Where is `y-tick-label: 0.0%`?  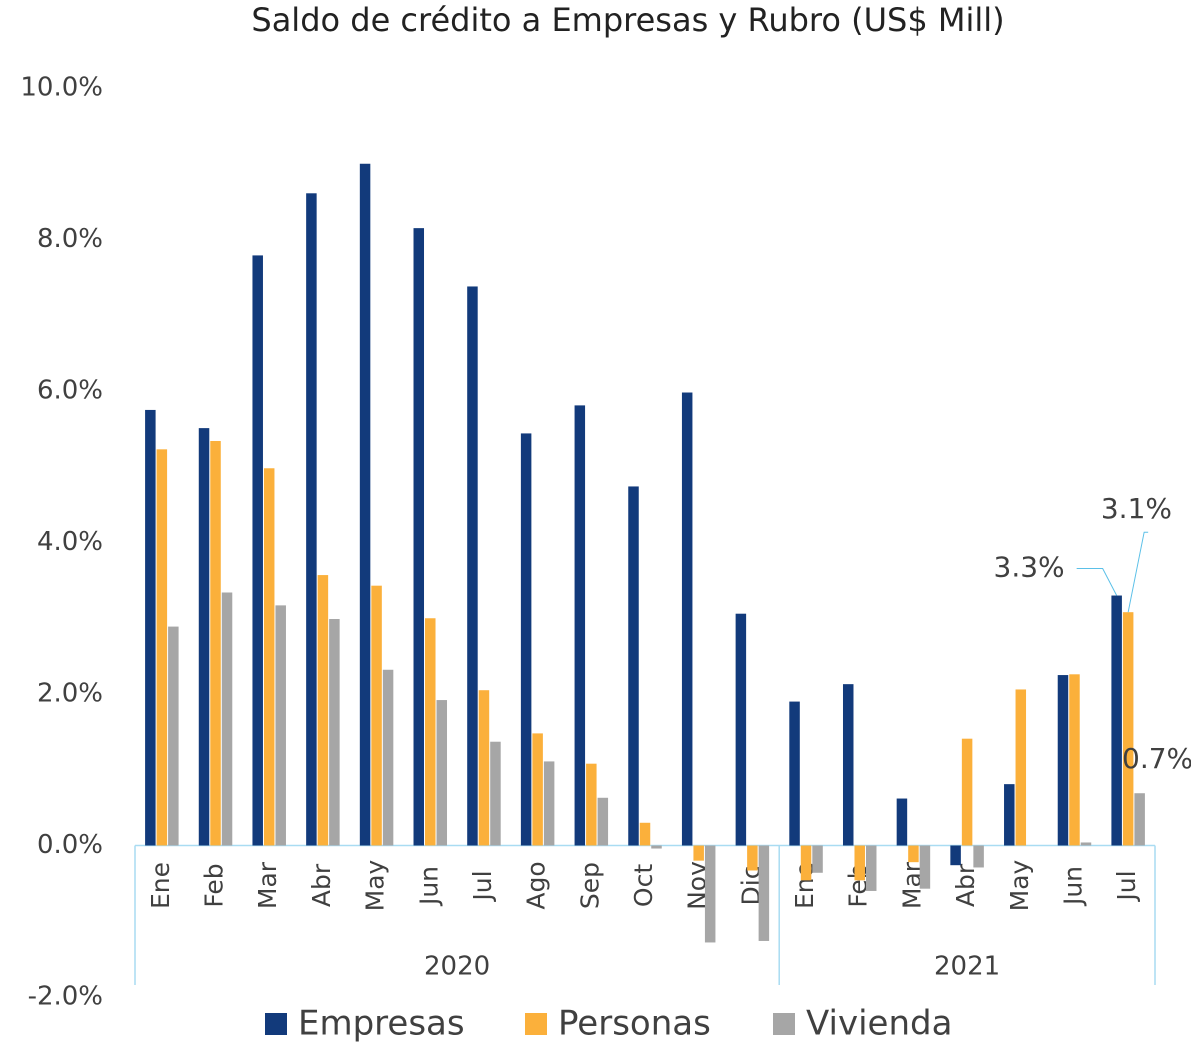 y-tick-label: 0.0% is located at coordinates (70, 845).